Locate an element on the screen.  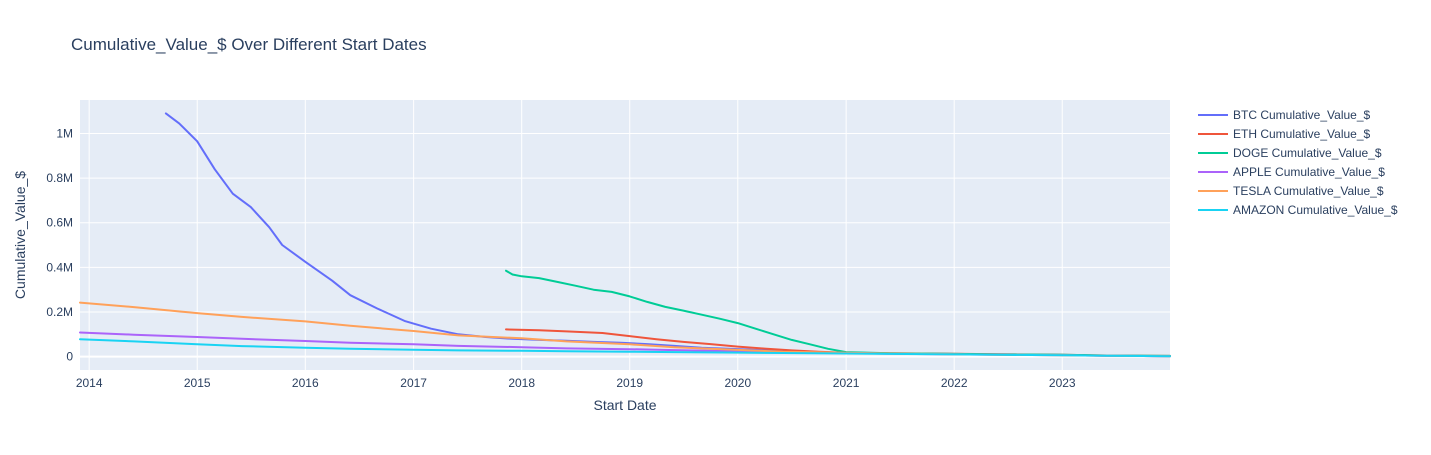
legend-item-amazon: AMAZON Cumulative_Value_$ is located at coordinates (1298, 210).